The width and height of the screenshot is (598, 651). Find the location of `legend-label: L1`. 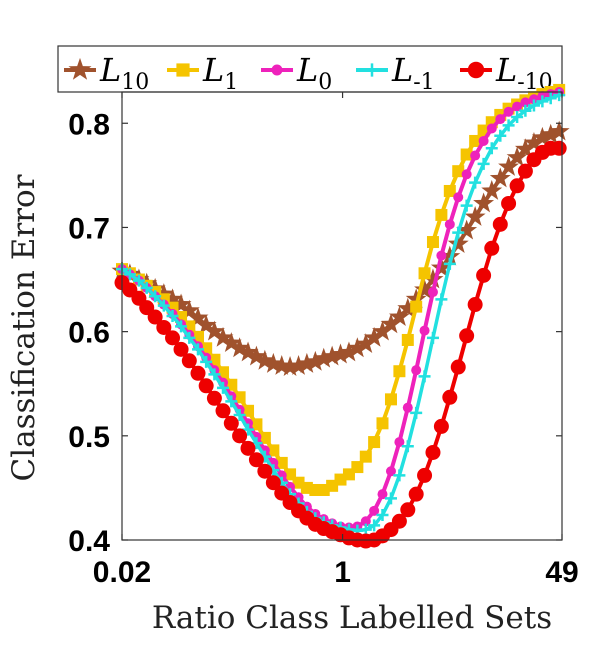

legend-label: L1 is located at coordinates (220, 73).